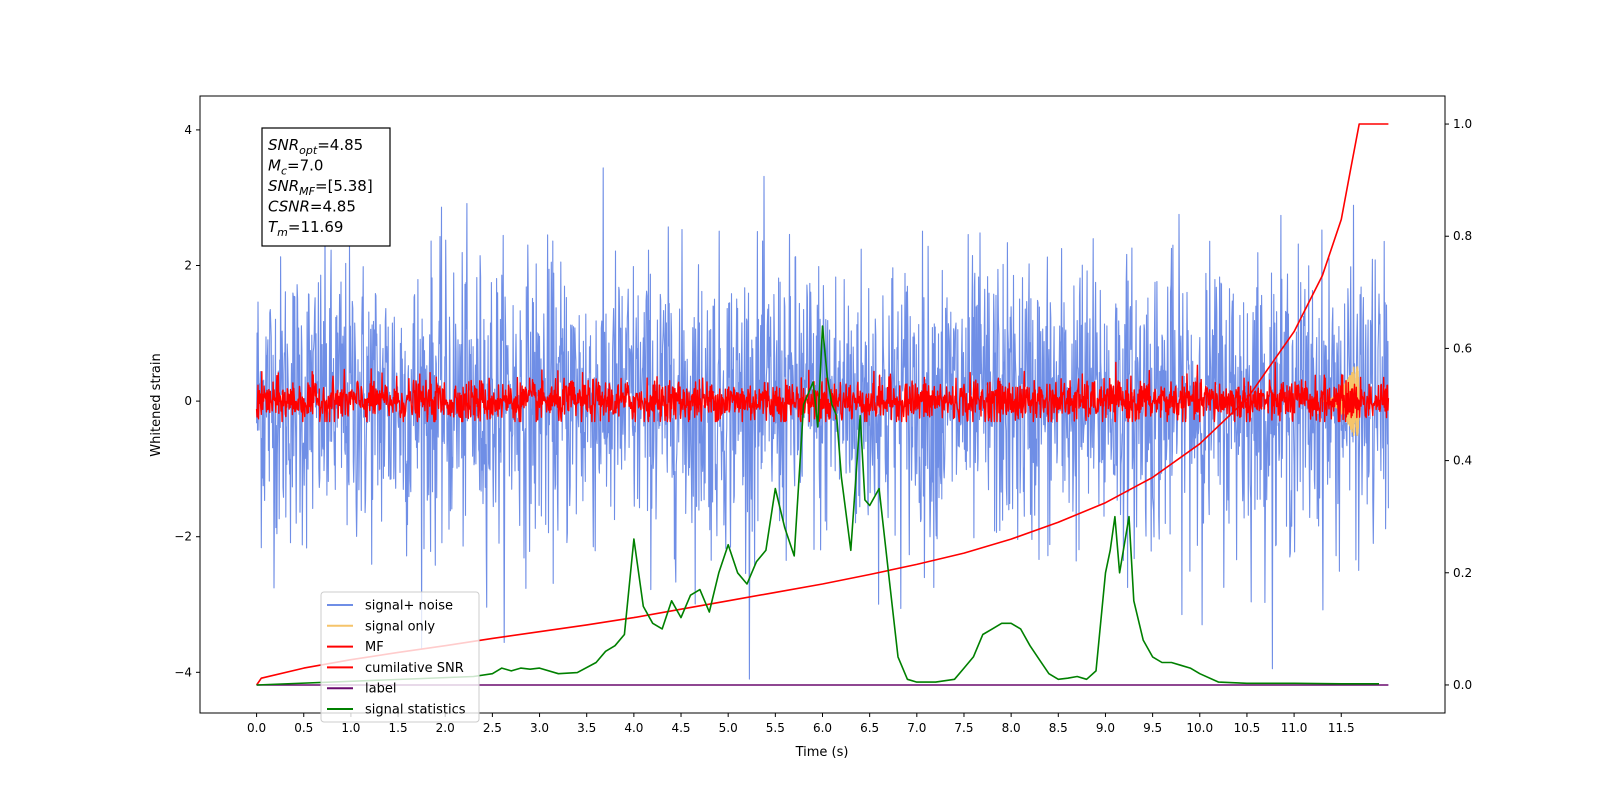 The height and width of the screenshot is (800, 1600). I want to click on legend-label: MF, so click(374, 647).